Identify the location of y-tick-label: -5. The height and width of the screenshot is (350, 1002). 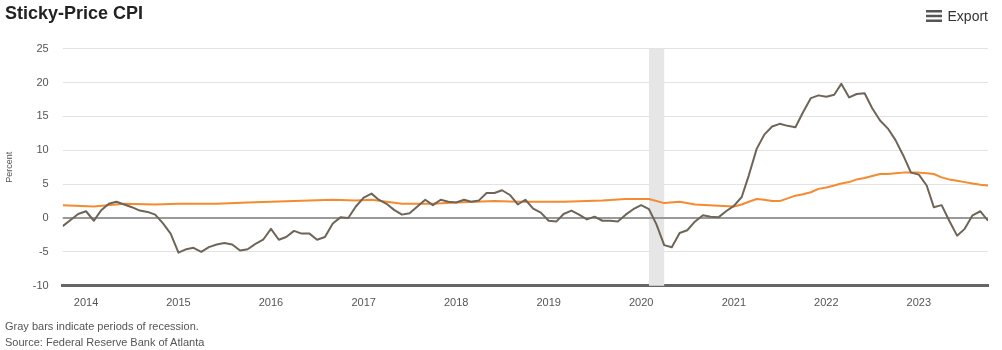
(43, 250).